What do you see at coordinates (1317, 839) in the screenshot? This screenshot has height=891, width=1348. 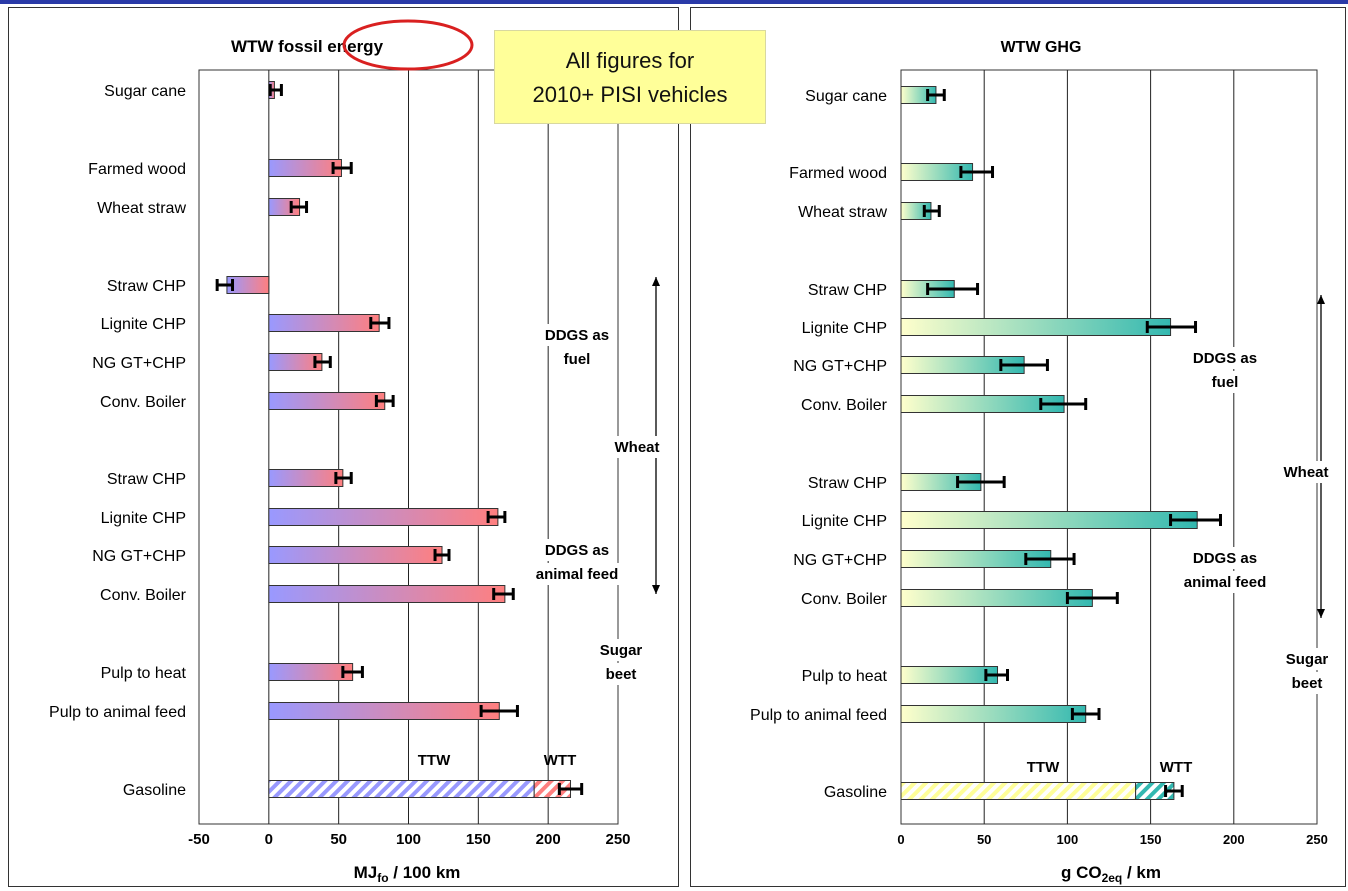 I see `x-tick-label: 250` at bounding box center [1317, 839].